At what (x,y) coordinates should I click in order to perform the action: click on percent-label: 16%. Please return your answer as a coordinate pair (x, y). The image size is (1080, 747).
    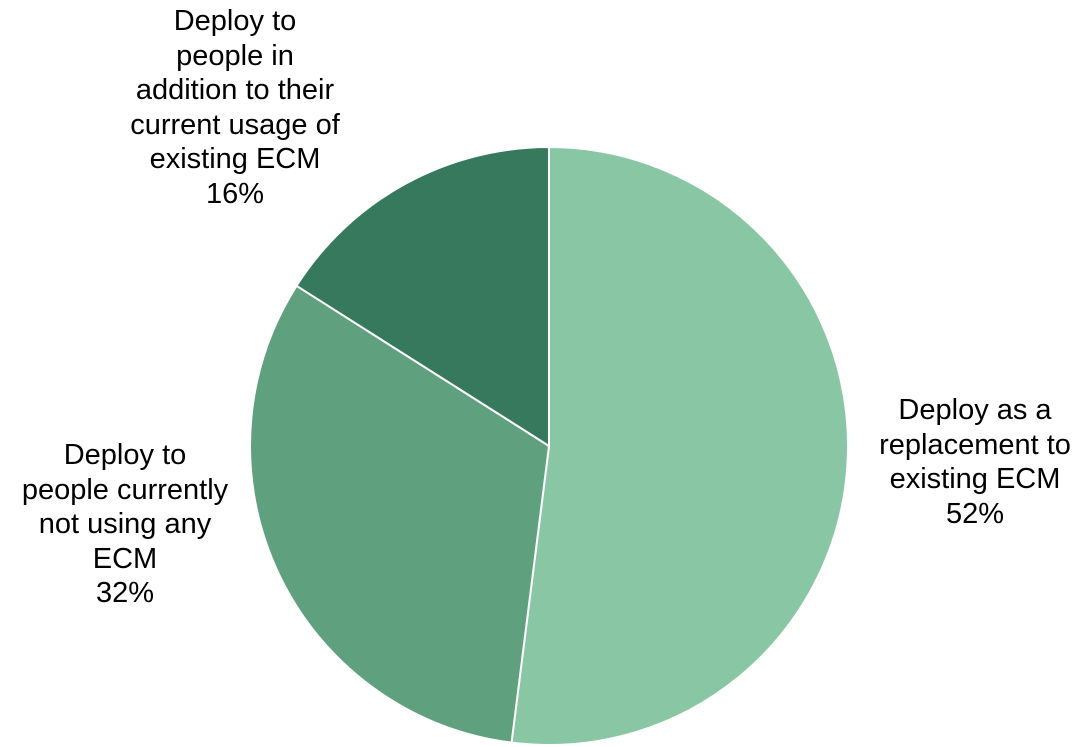
    Looking at the image, I should click on (235, 193).